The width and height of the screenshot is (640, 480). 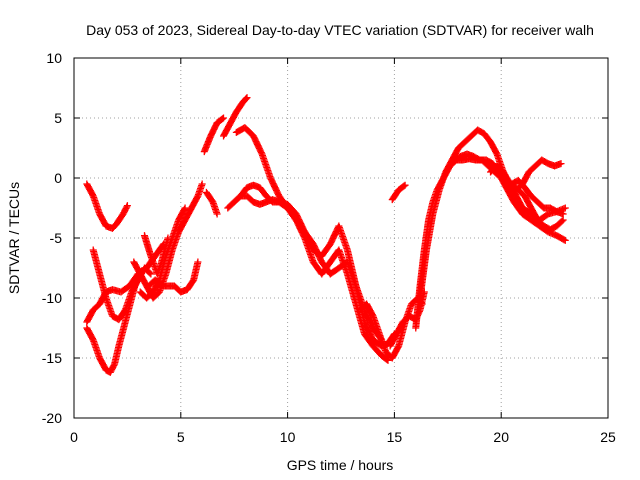 I want to click on x-tick-label: 10, so click(x=288, y=437).